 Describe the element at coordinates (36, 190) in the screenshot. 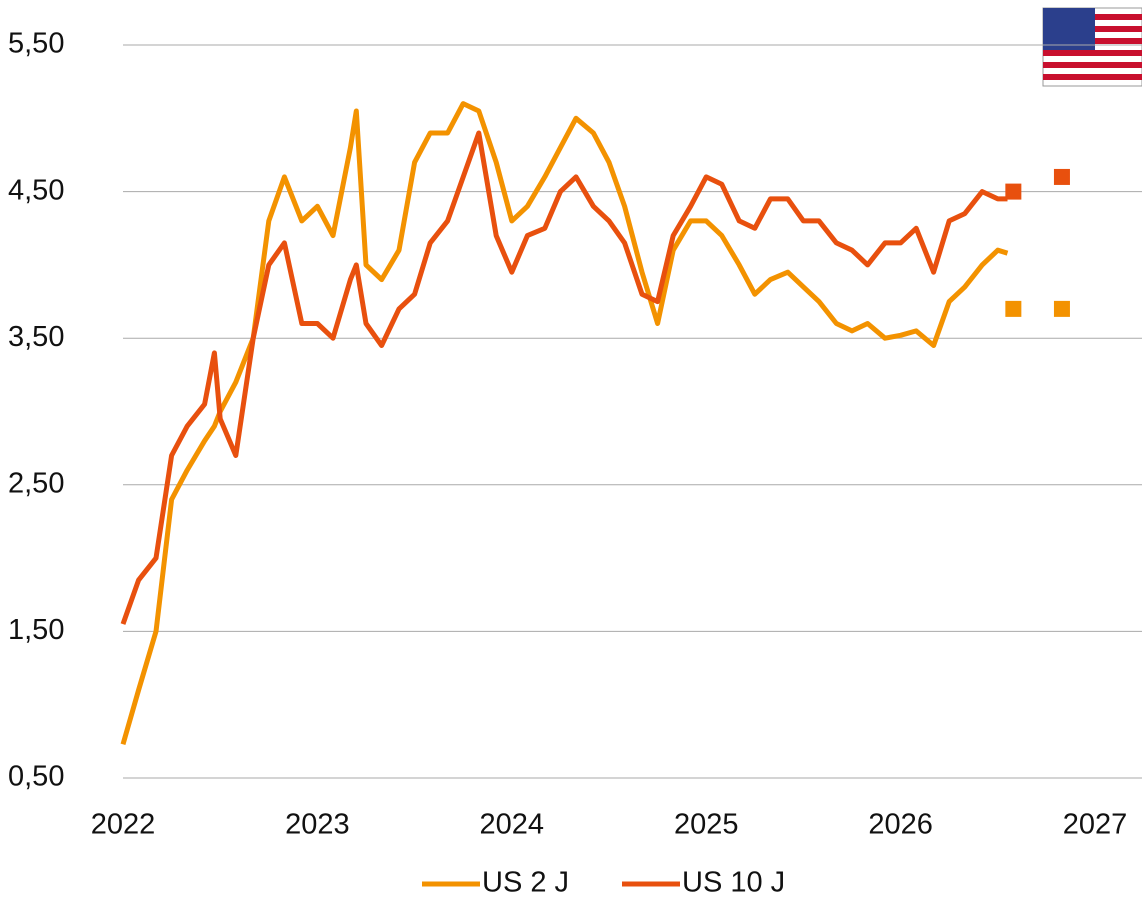

I see `y-tick-label: 4,50` at that location.